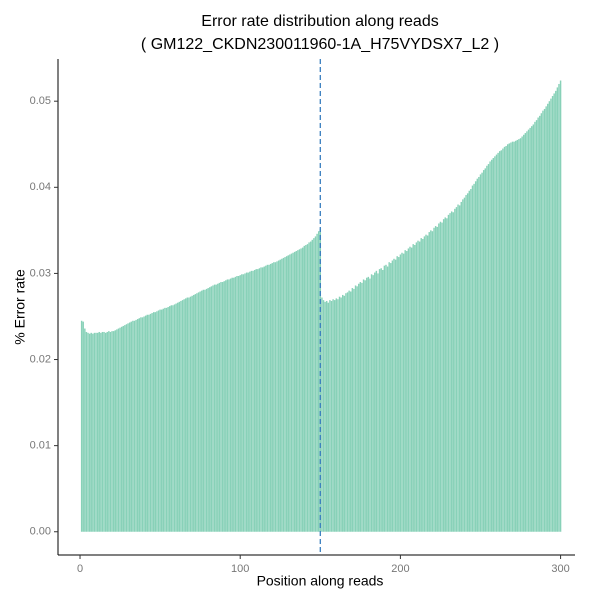  Describe the element at coordinates (80, 569) in the screenshot. I see `x-tick-label: 0` at that location.